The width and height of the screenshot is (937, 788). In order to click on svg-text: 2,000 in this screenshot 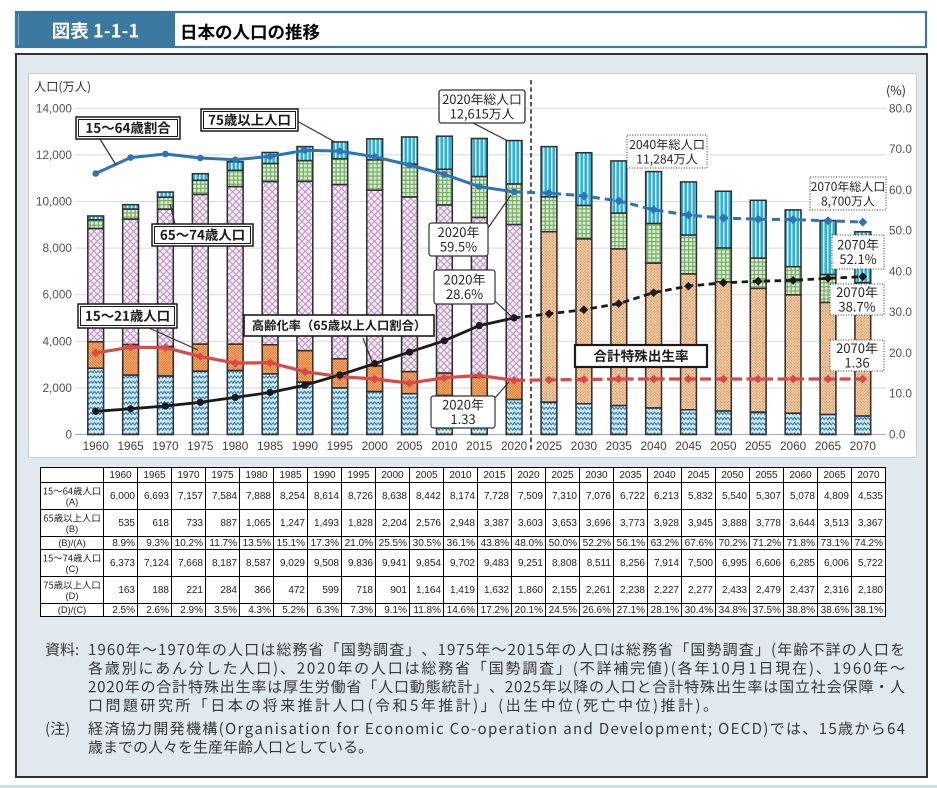, I will do `click(57, 388)`.